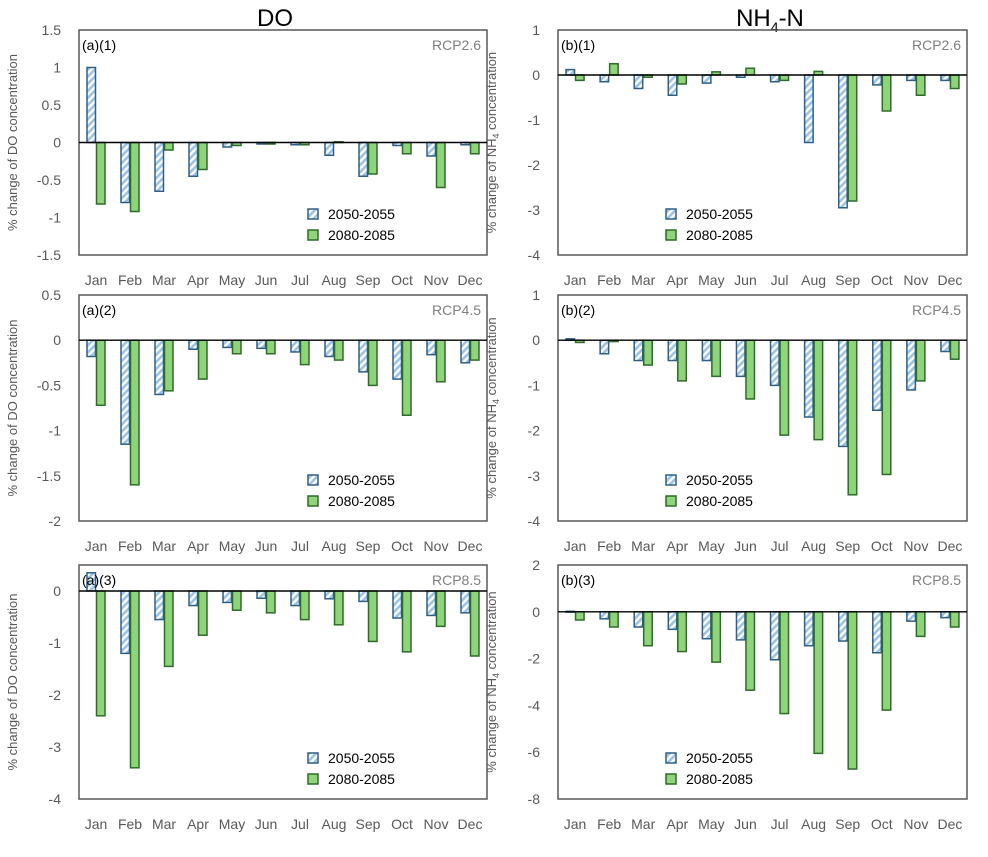 The height and width of the screenshot is (857, 988). I want to click on bar-s2-may, so click(716, 358).